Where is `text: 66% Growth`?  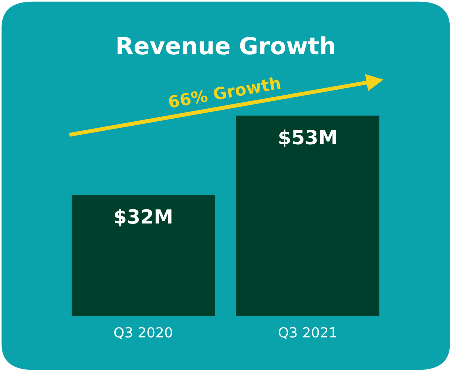
text: 66% Growth is located at coordinates (224, 92).